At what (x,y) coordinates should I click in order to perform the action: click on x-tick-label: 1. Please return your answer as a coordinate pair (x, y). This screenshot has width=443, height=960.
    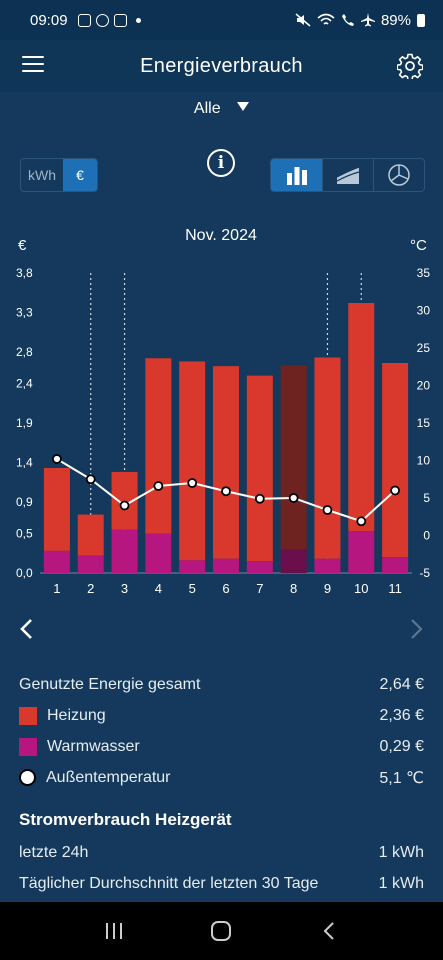
    Looking at the image, I should click on (56, 588).